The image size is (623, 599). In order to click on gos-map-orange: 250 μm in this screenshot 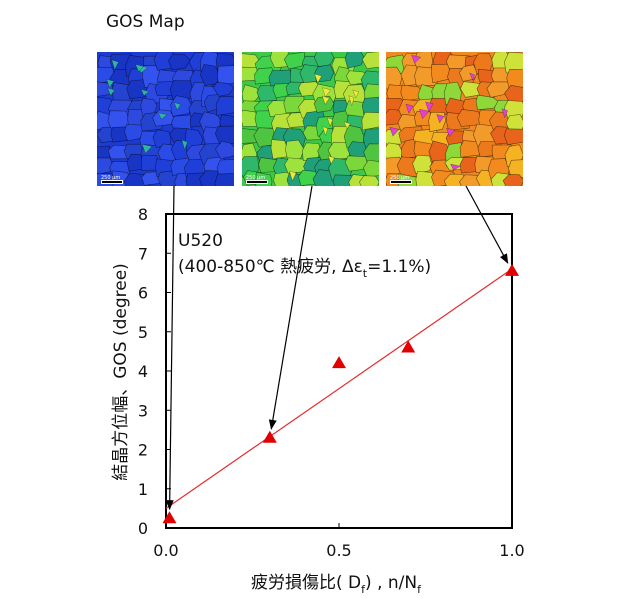, I will do `click(454, 119)`.